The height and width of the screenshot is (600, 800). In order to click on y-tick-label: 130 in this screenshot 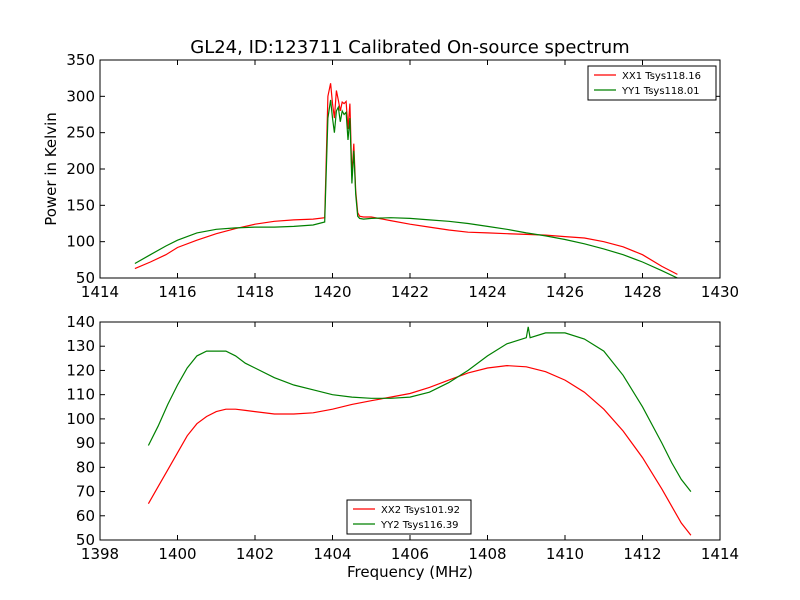, I will do `click(80, 346)`.